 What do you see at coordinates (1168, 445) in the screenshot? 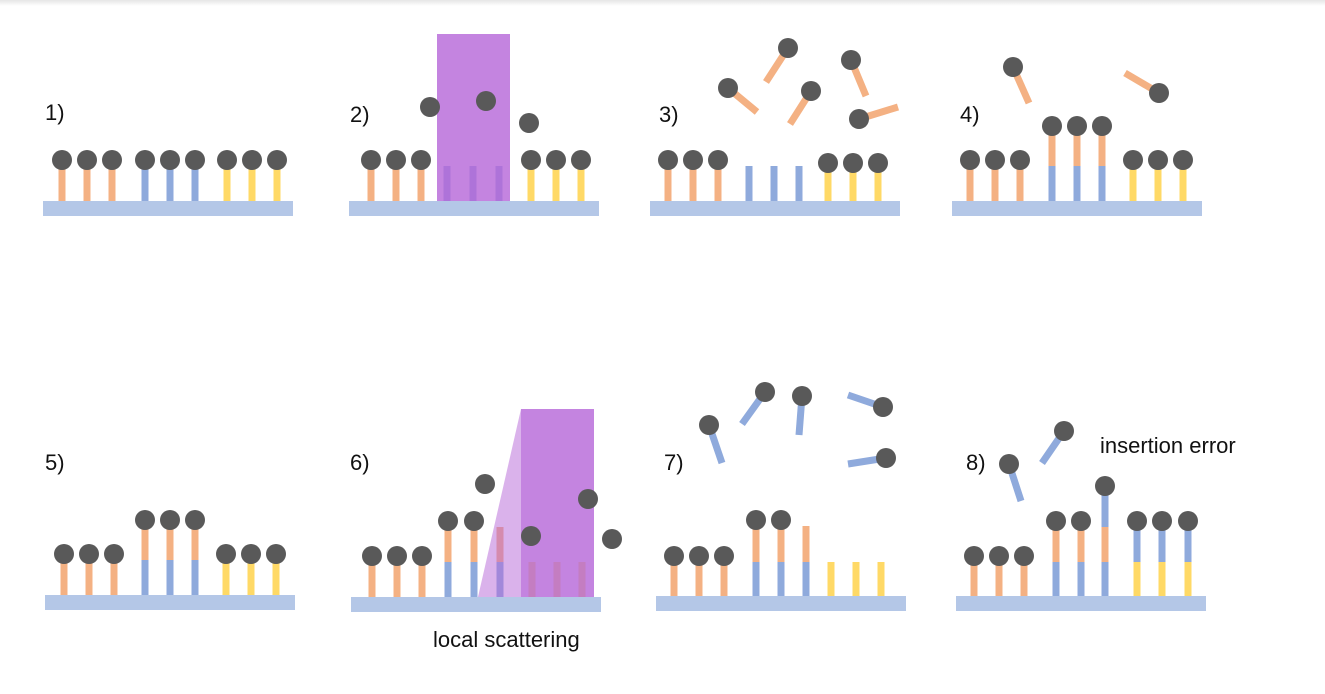
I see `insertion-error-label: insertion error` at bounding box center [1168, 445].